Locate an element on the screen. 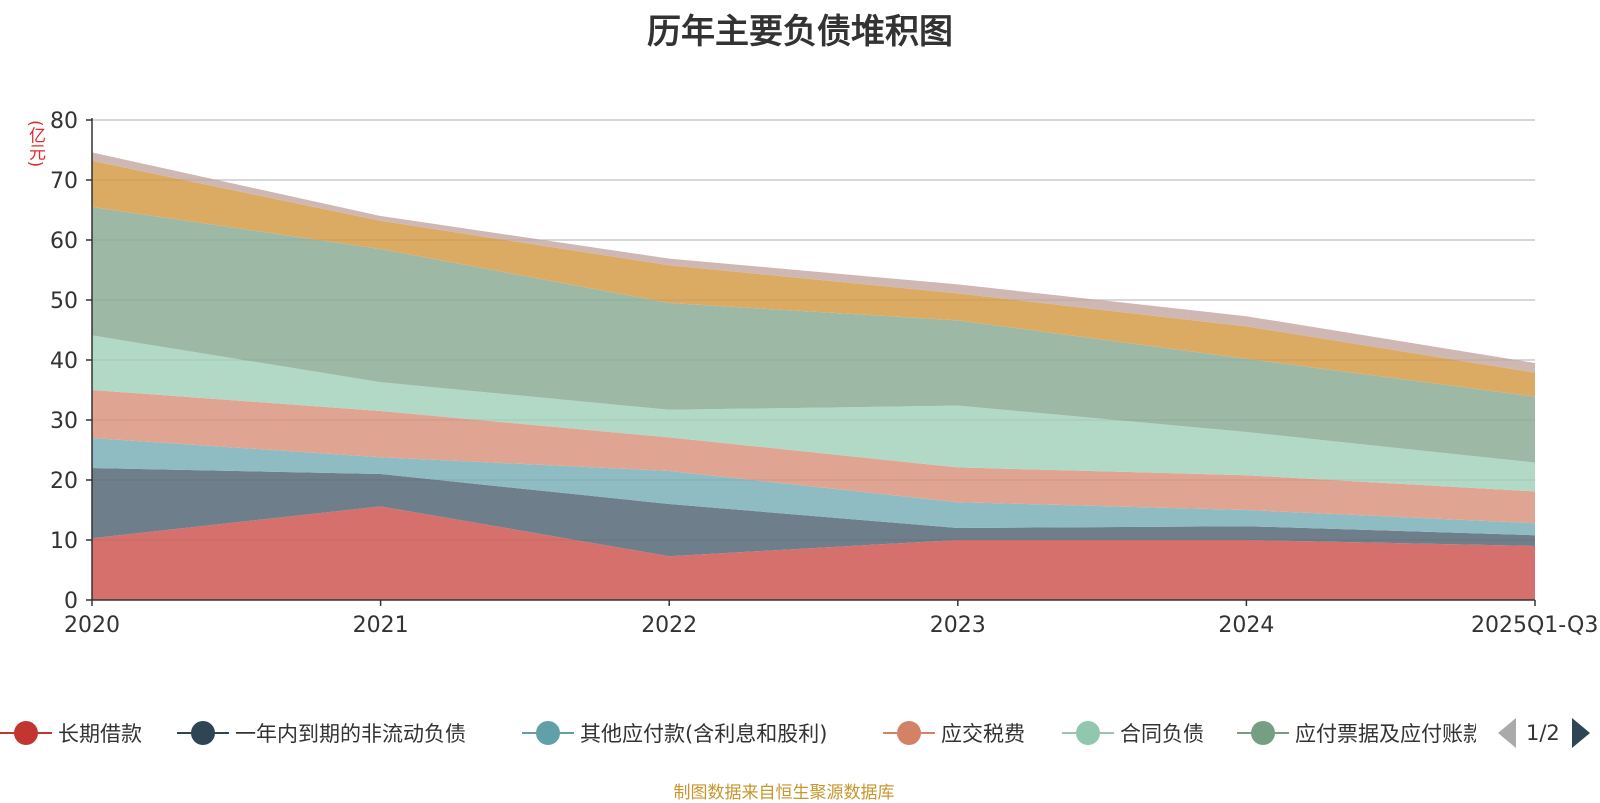  legend-item-current-noncurrent-liabilities: 一年内到期的非流动负债 is located at coordinates (321, 733).